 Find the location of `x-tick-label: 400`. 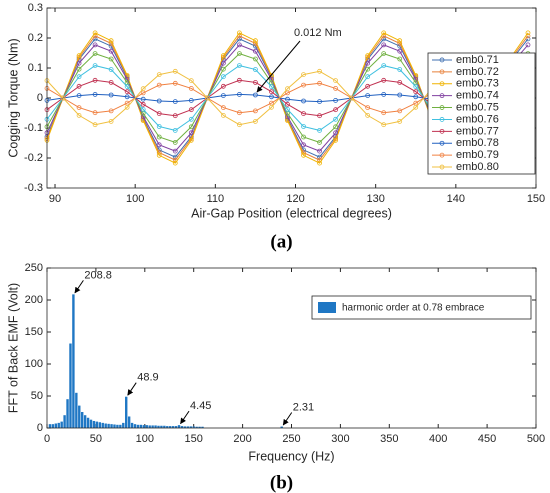

x-tick-label: 400 is located at coordinates (438, 439).